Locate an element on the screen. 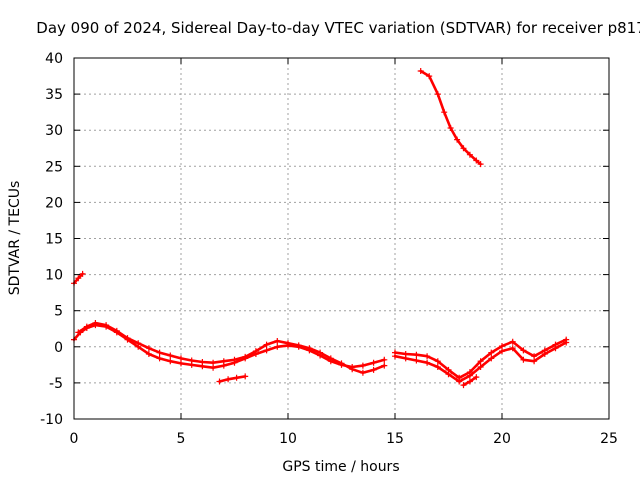 The image size is (640, 480). x-tick-label: 25 is located at coordinates (609, 439).